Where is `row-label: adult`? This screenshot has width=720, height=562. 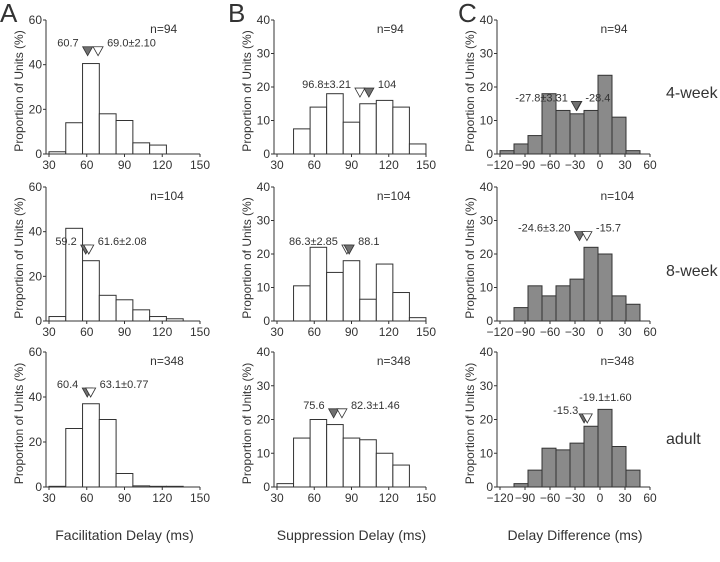 row-label: adult is located at coordinates (683, 439).